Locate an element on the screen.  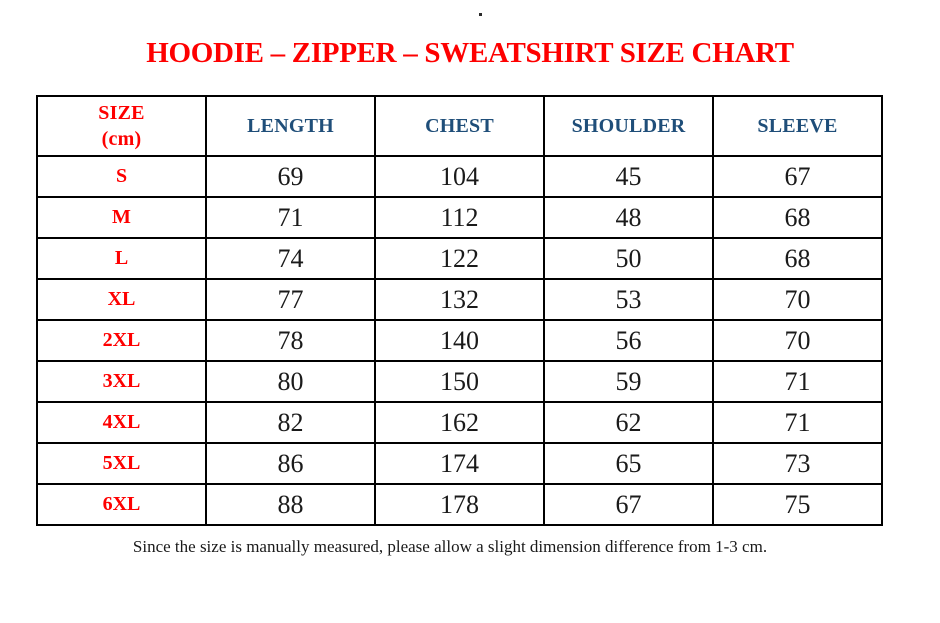
length-value-cell: 74 is located at coordinates (290, 258).